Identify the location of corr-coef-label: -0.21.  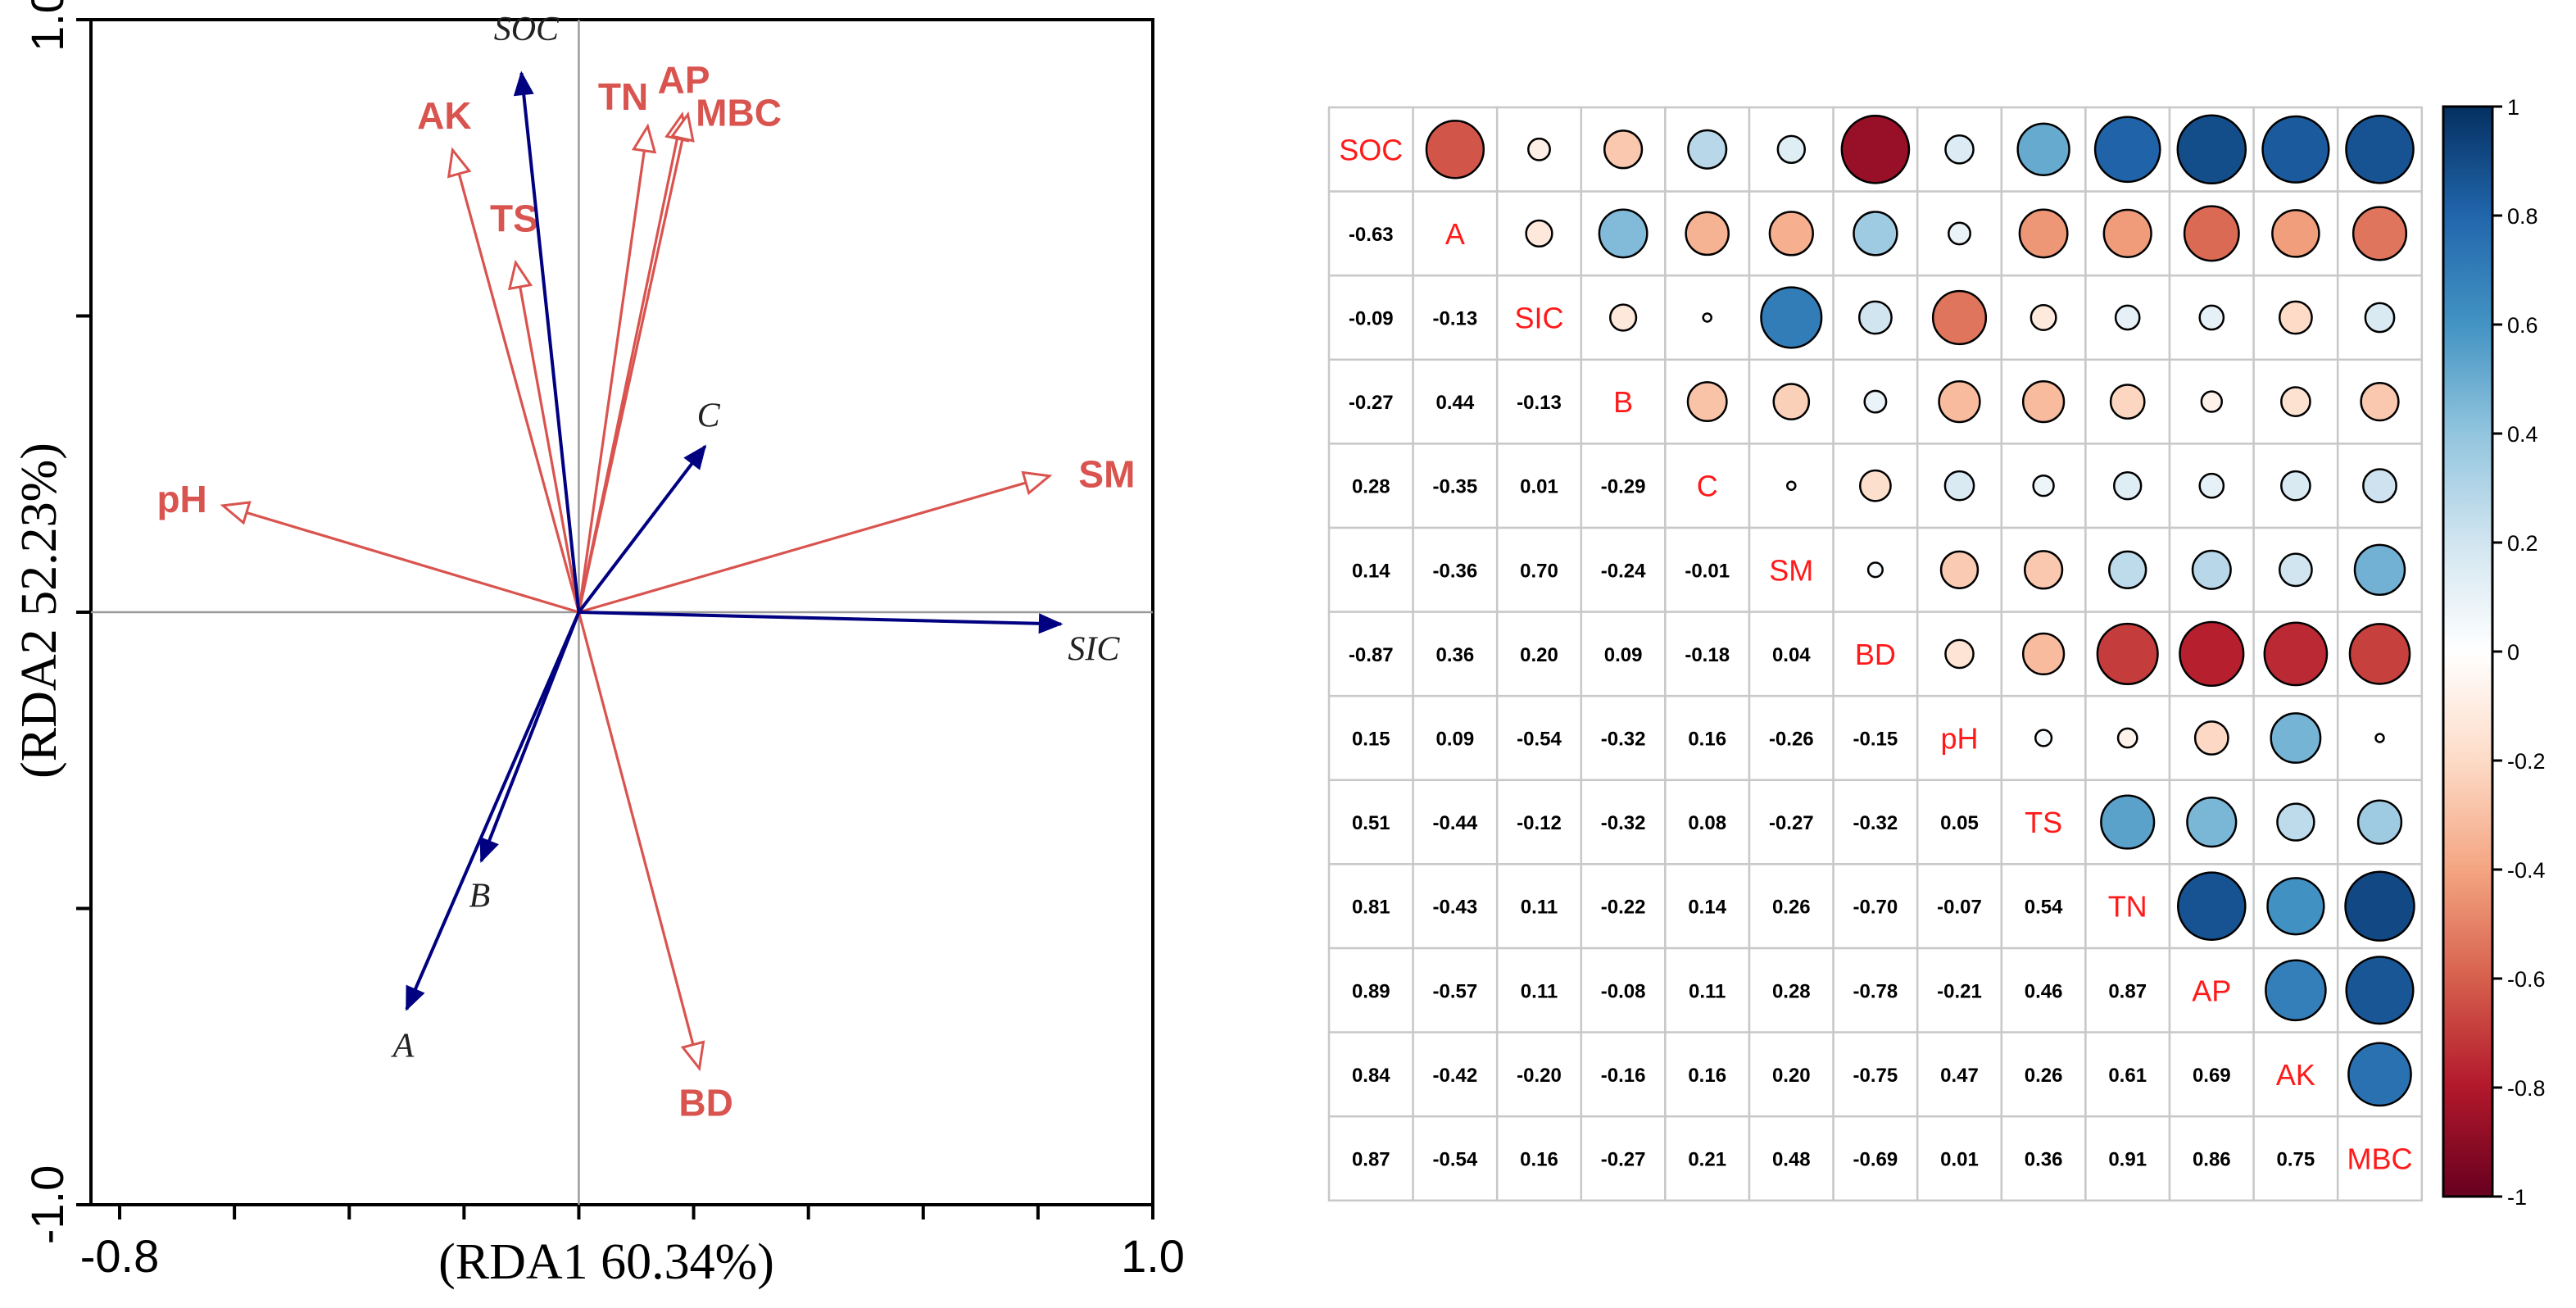
(1959, 991).